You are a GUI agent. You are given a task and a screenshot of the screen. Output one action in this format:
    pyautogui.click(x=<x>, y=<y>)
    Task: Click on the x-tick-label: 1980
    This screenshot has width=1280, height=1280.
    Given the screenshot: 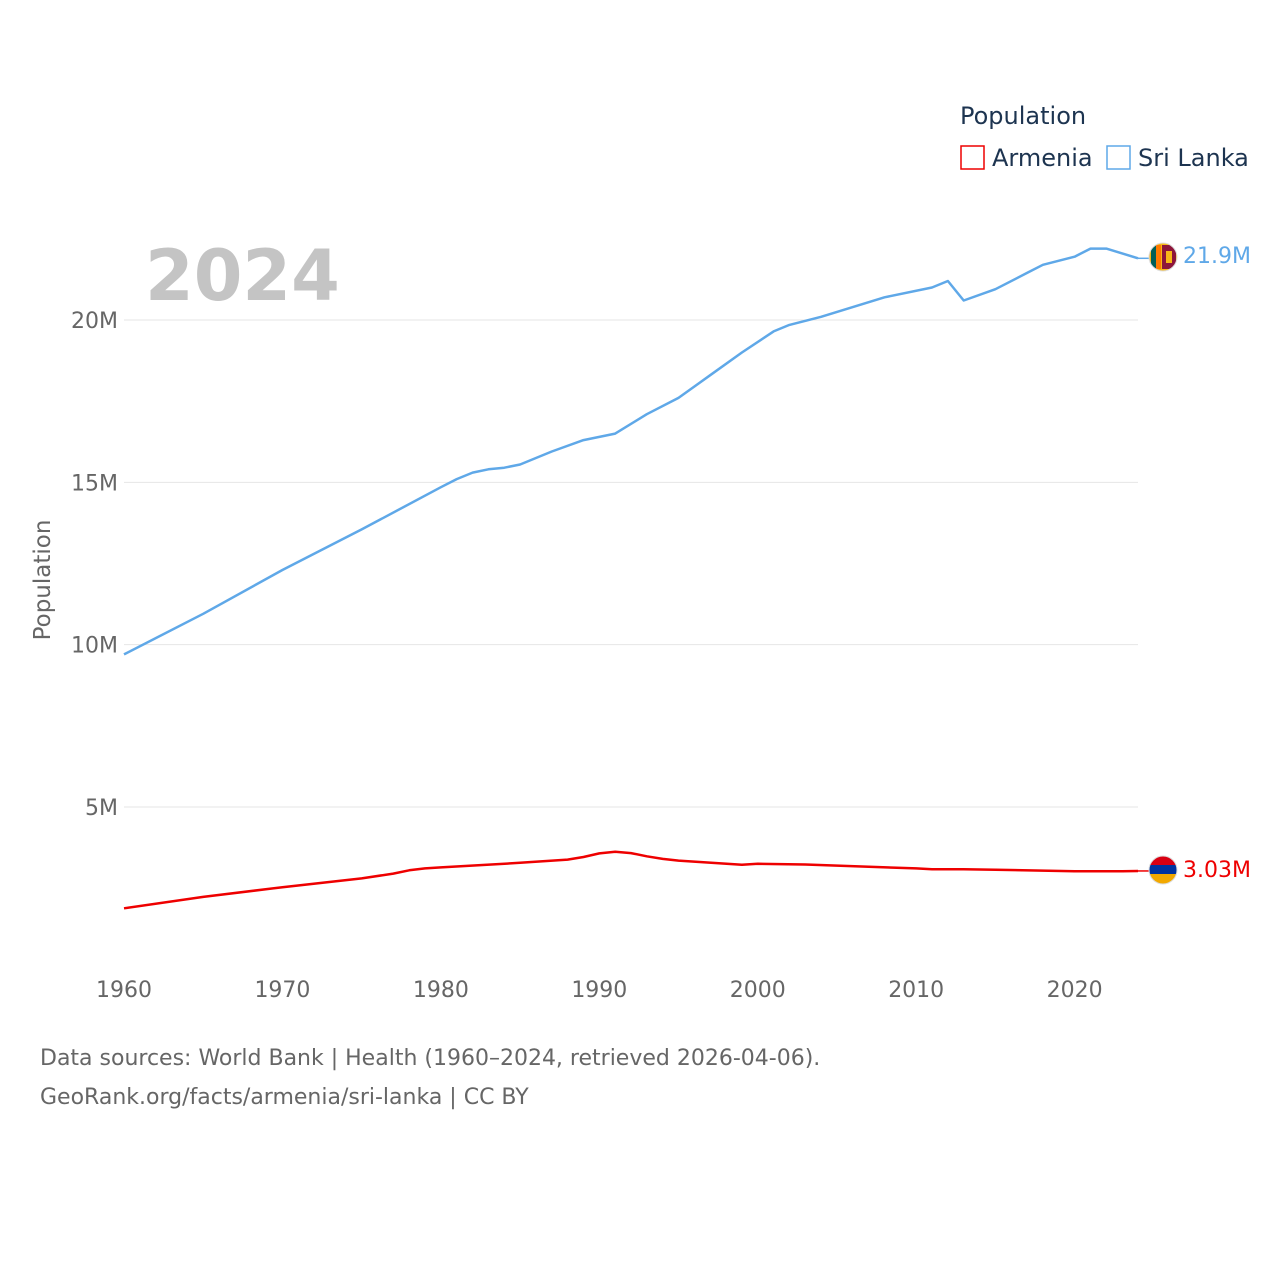 What is the action you would take?
    pyautogui.click(x=441, y=990)
    